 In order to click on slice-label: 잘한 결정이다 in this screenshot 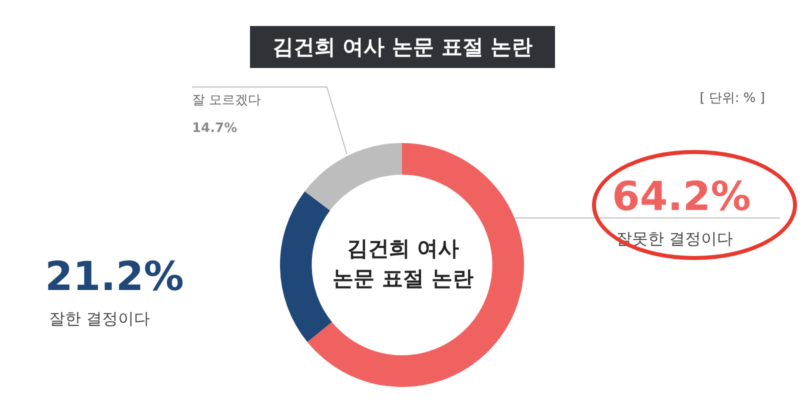, I will do `click(99, 318)`.